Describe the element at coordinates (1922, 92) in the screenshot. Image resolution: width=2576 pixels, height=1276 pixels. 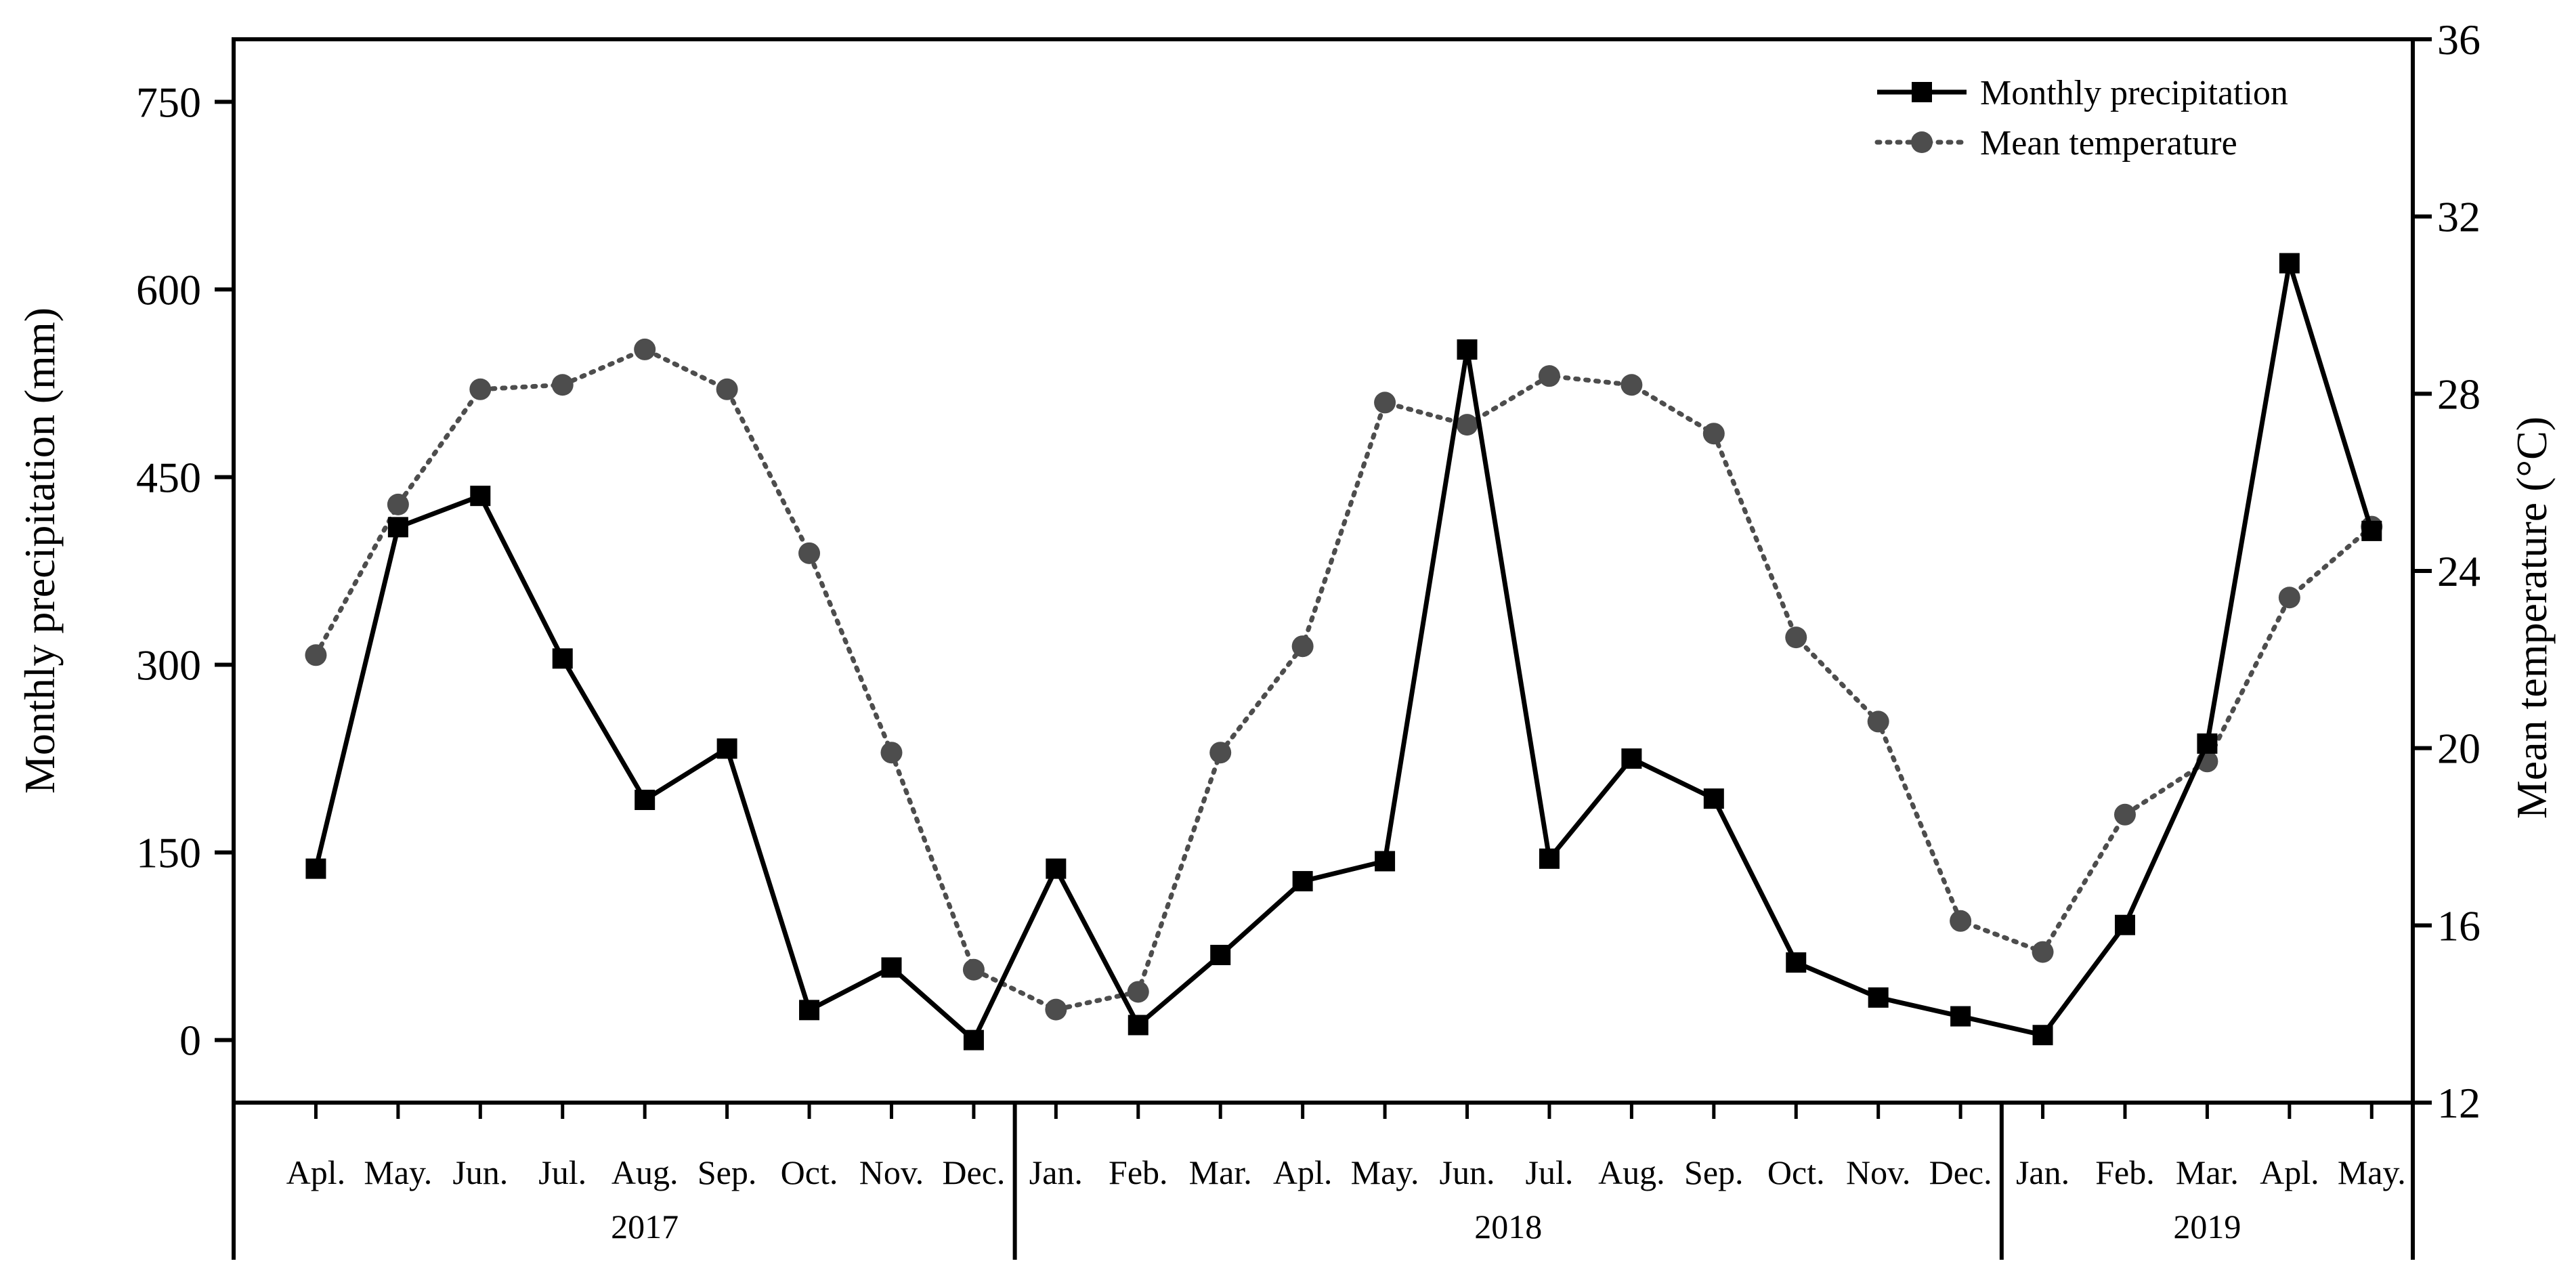
I see `legend-precipitation-marker` at that location.